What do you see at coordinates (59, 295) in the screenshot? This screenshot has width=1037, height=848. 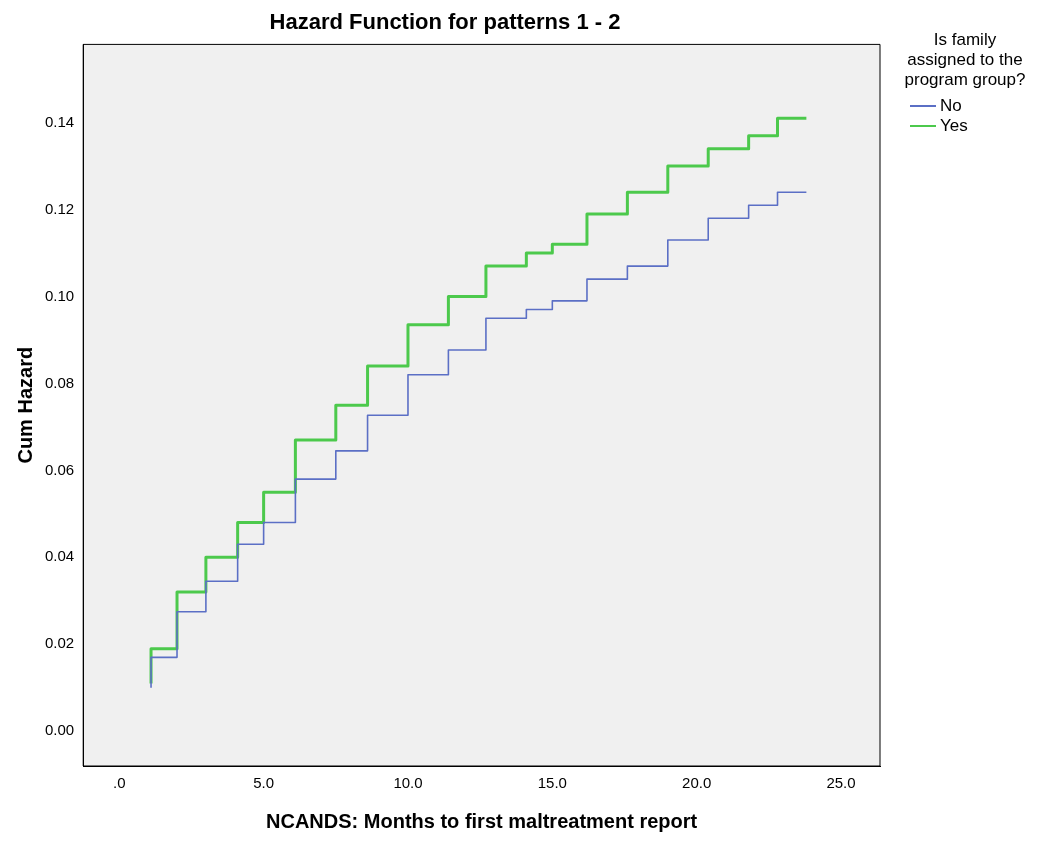 I see `y-tick-label: 0.10` at bounding box center [59, 295].